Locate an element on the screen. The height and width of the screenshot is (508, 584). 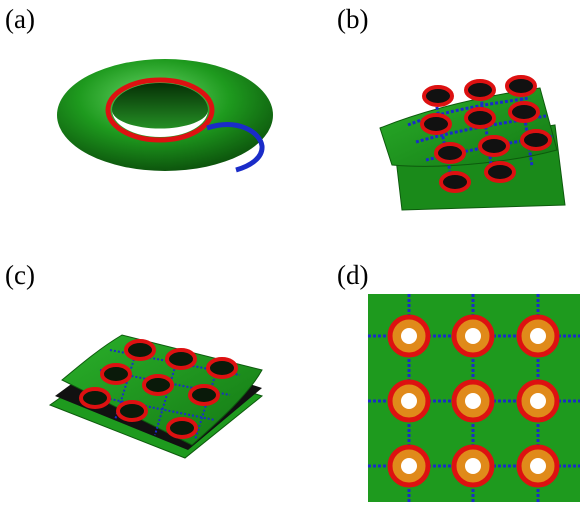
blue-cycle is located at coordinates (235, 147).